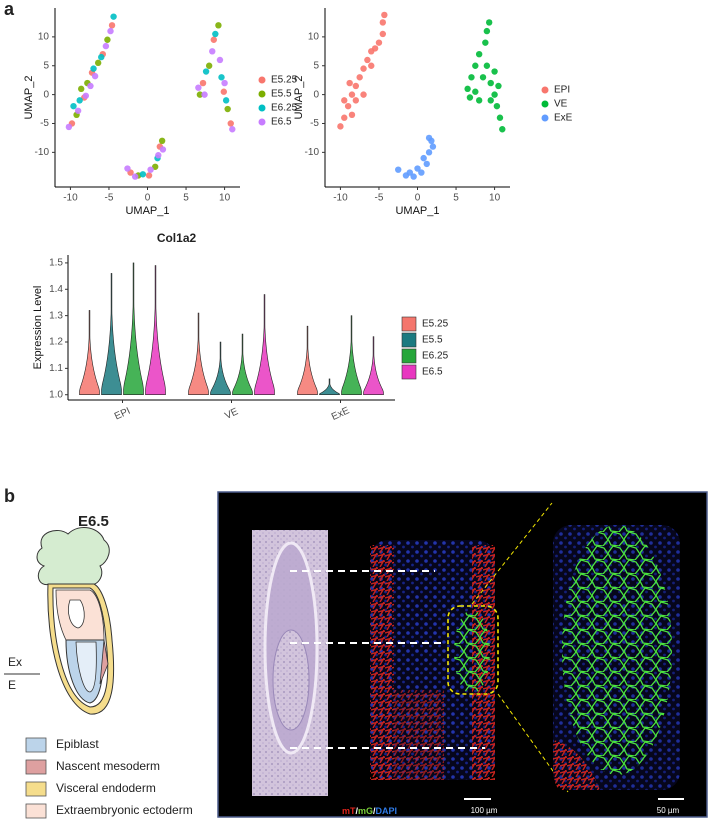 The width and height of the screenshot is (709, 821). I want to click on legend-label: Visceral endoderm, so click(106, 788).